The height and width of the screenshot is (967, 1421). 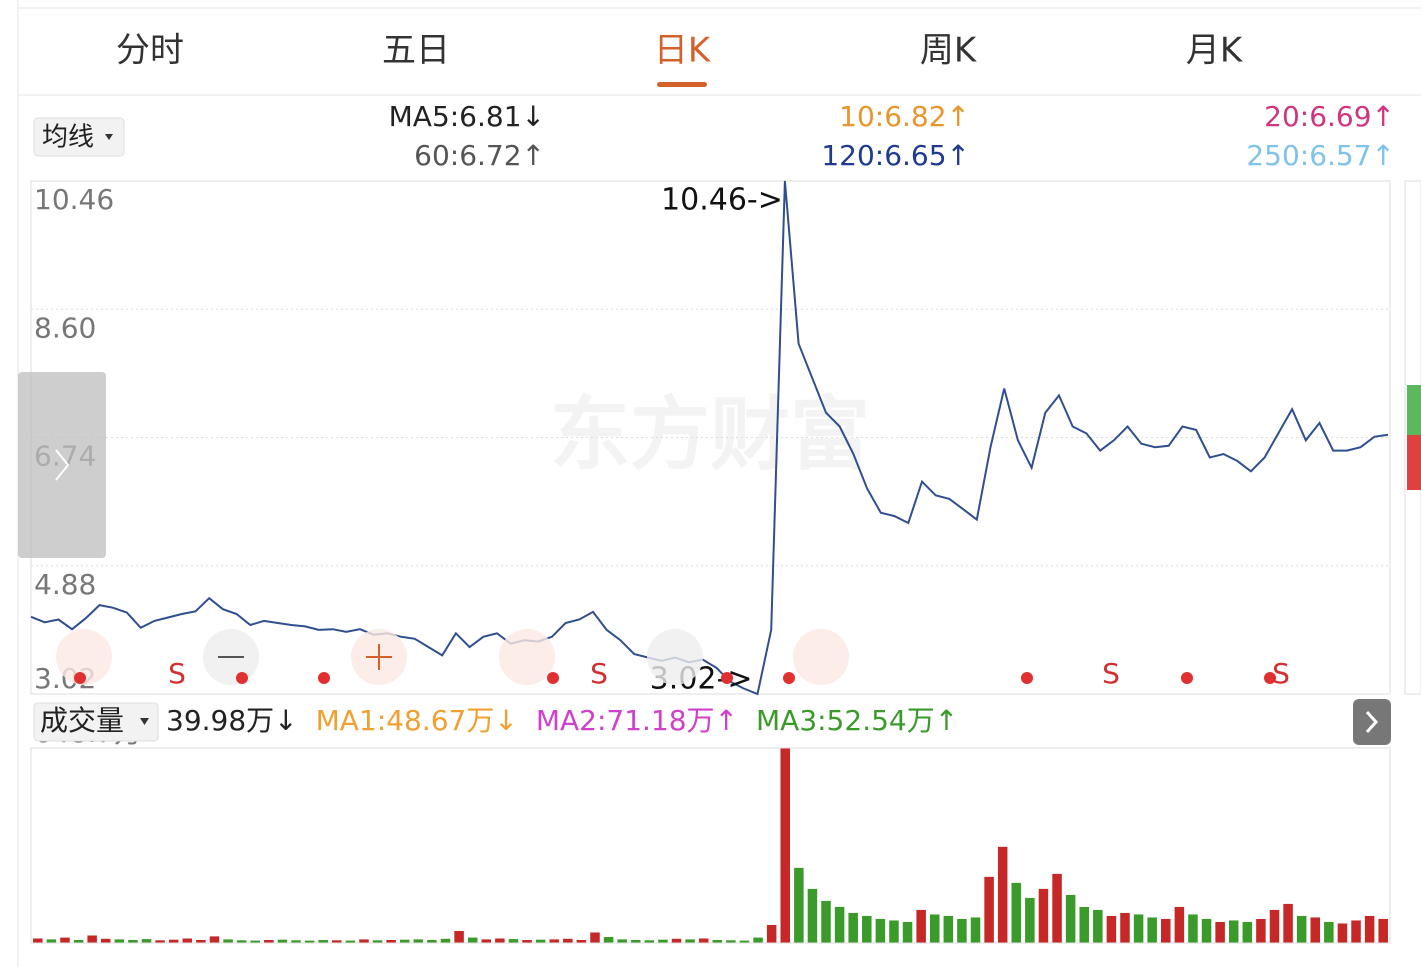 What do you see at coordinates (710, 434) in the screenshot?
I see `watermark: 东方财富` at bounding box center [710, 434].